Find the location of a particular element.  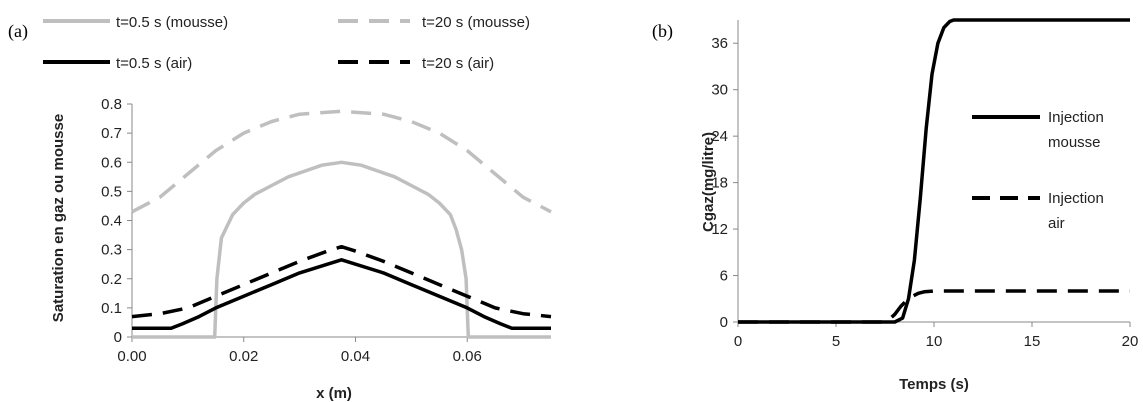

legend-label-line2: air is located at coordinates (1056, 223).